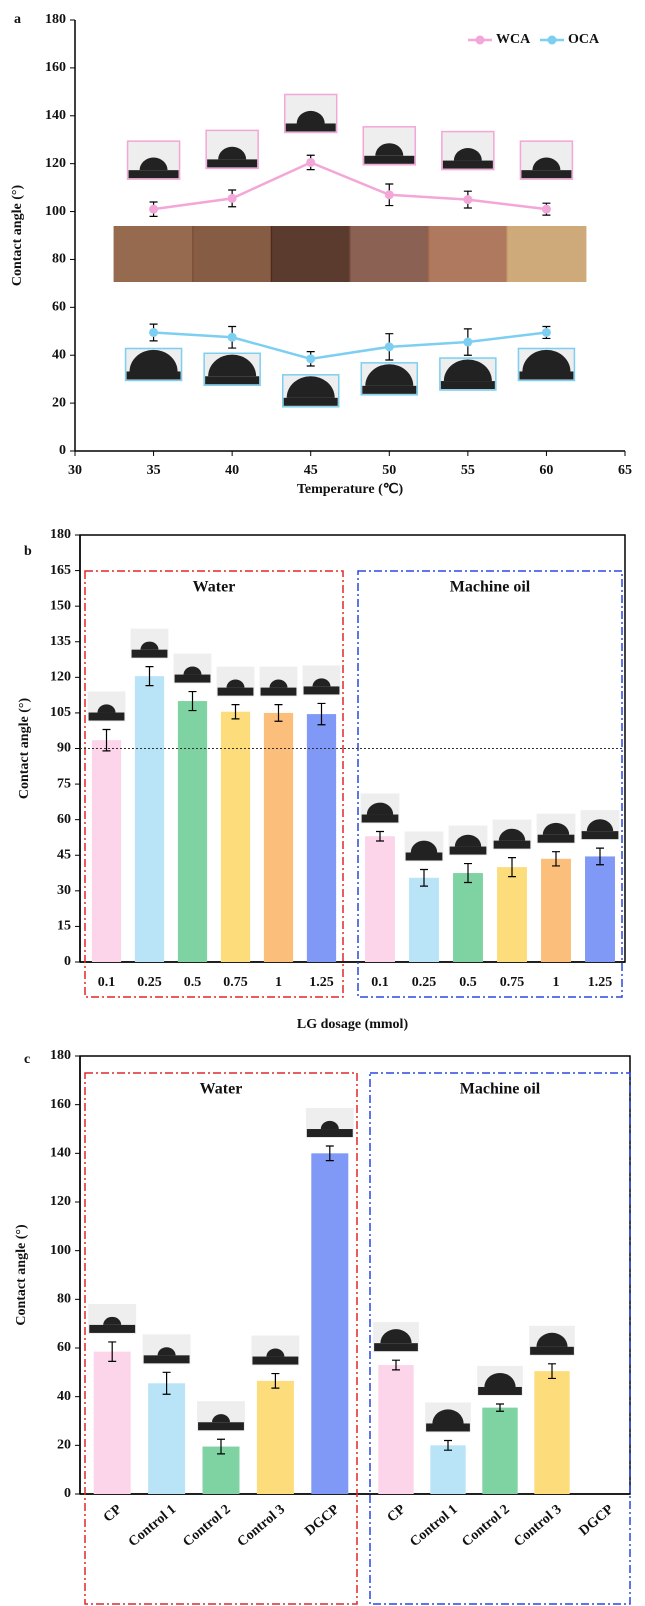 Image resolution: width=645 pixels, height=1606 pixels. What do you see at coordinates (64, 854) in the screenshot?
I see `y-tick-label: 45` at bounding box center [64, 854].